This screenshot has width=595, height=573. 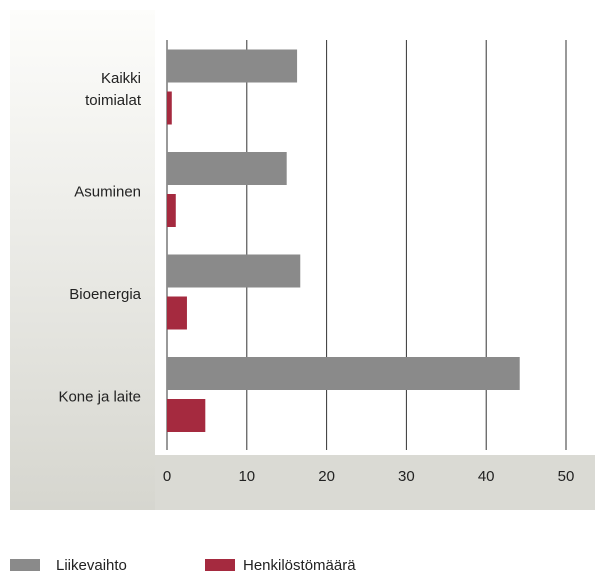 What do you see at coordinates (326, 476) in the screenshot?
I see `x-tick-label: 20` at bounding box center [326, 476].